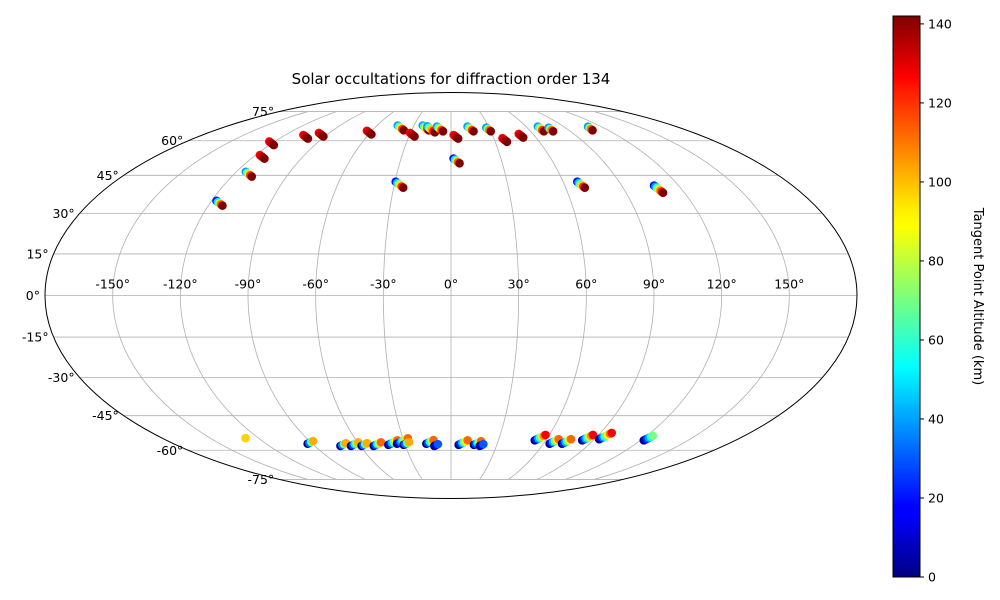 The width and height of the screenshot is (1000, 600). I want to click on y-tick-label: -30°, so click(61, 377).